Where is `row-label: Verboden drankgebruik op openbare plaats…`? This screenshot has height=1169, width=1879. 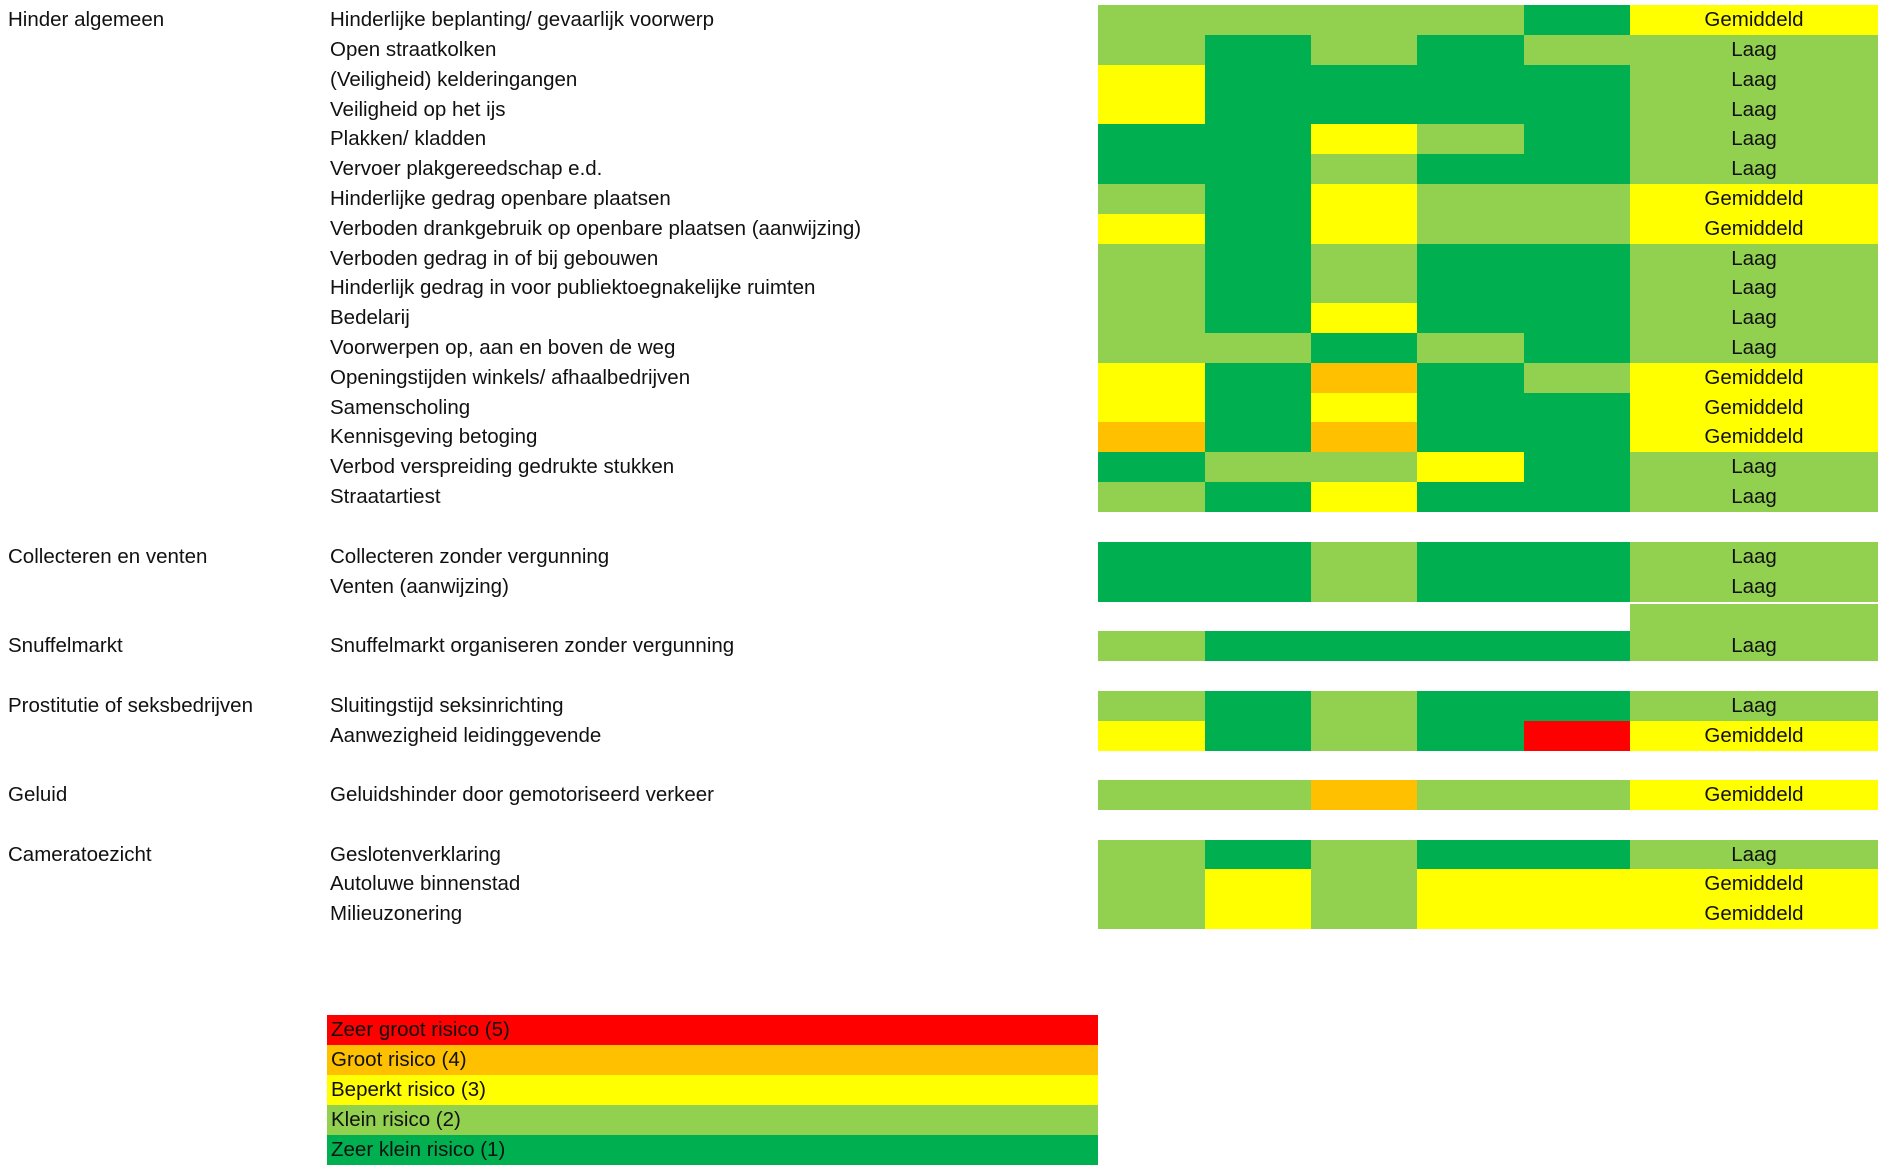
row-label: Verboden drankgebruik op openbare plaats… is located at coordinates (596, 228).